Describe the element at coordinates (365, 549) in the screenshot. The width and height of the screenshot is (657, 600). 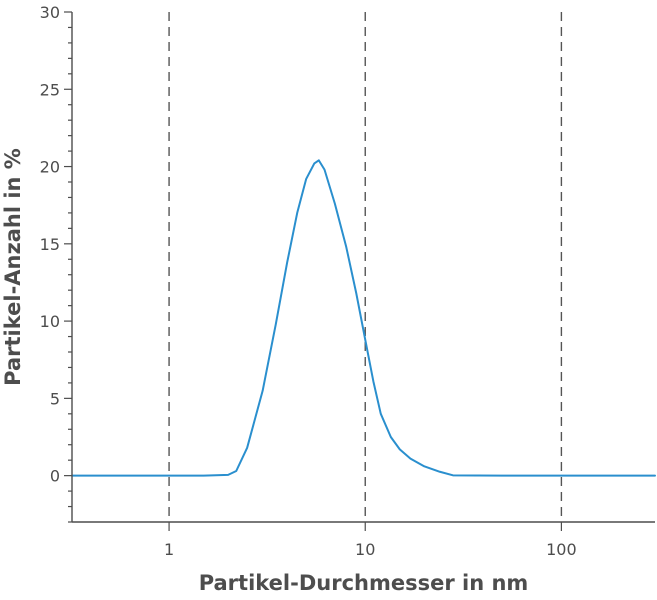
I see `x-tick-label: 10` at that location.